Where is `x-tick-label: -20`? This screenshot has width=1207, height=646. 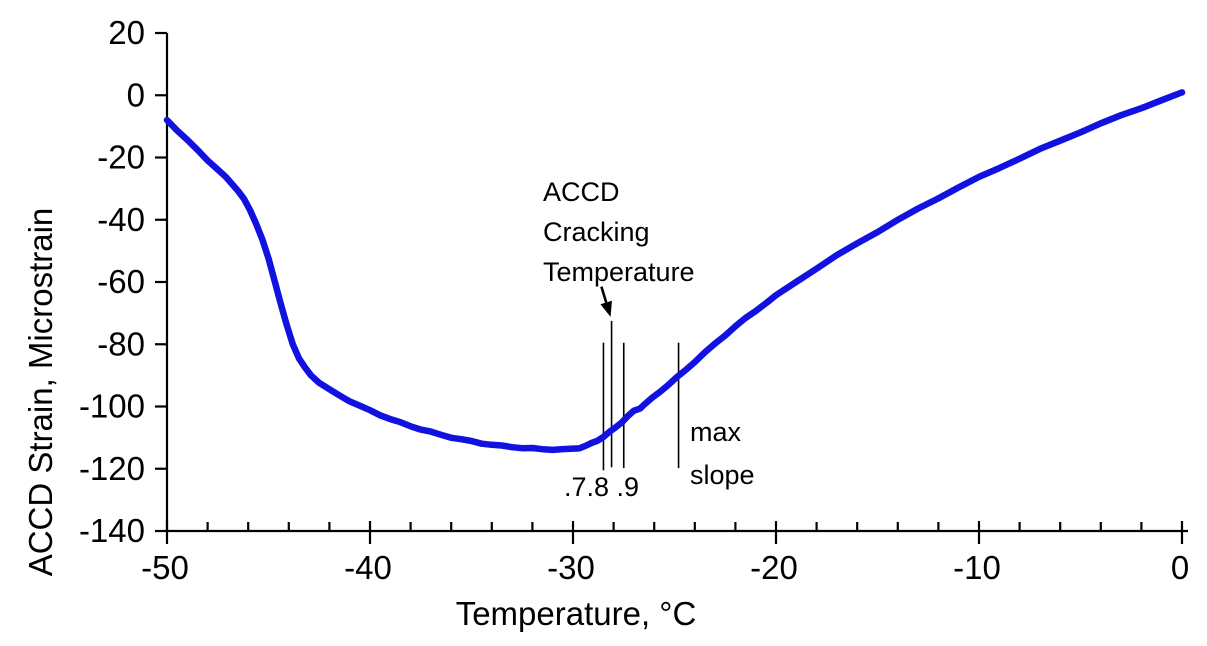 x-tick-label: -20 is located at coordinates (774, 567).